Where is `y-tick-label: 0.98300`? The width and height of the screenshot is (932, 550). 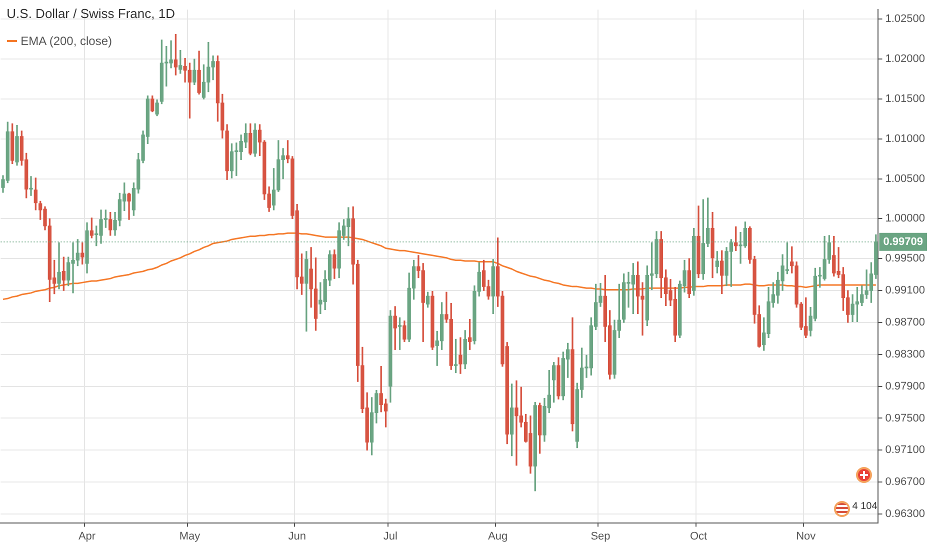 y-tick-label: 0.98300 is located at coordinates (905, 354).